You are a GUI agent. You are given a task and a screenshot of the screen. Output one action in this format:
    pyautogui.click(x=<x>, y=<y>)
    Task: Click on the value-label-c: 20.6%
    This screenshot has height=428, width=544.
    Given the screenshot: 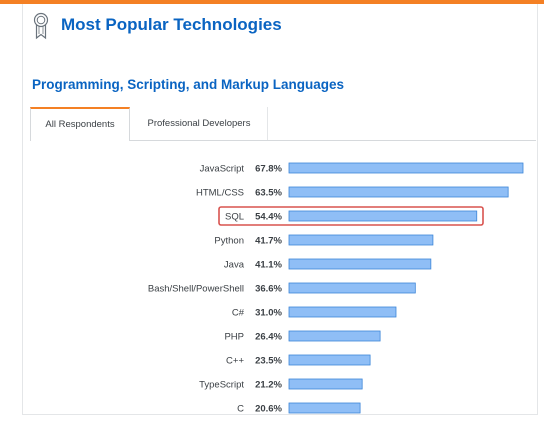 What is the action you would take?
    pyautogui.click(x=268, y=409)
    